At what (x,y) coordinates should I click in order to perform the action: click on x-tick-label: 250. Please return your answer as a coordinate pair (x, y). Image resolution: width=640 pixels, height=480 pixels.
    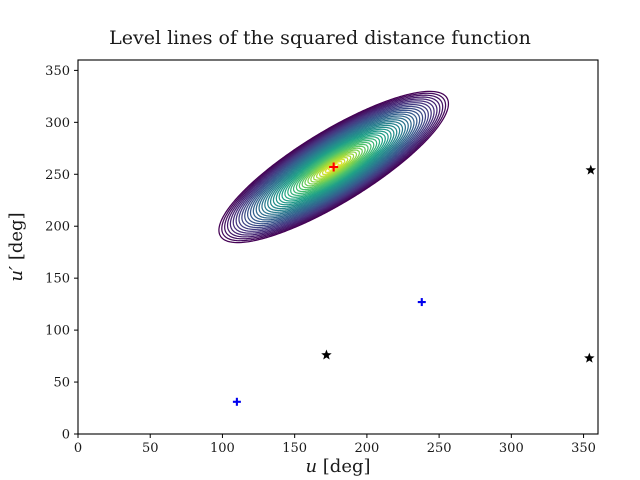
    Looking at the image, I should click on (439, 448).